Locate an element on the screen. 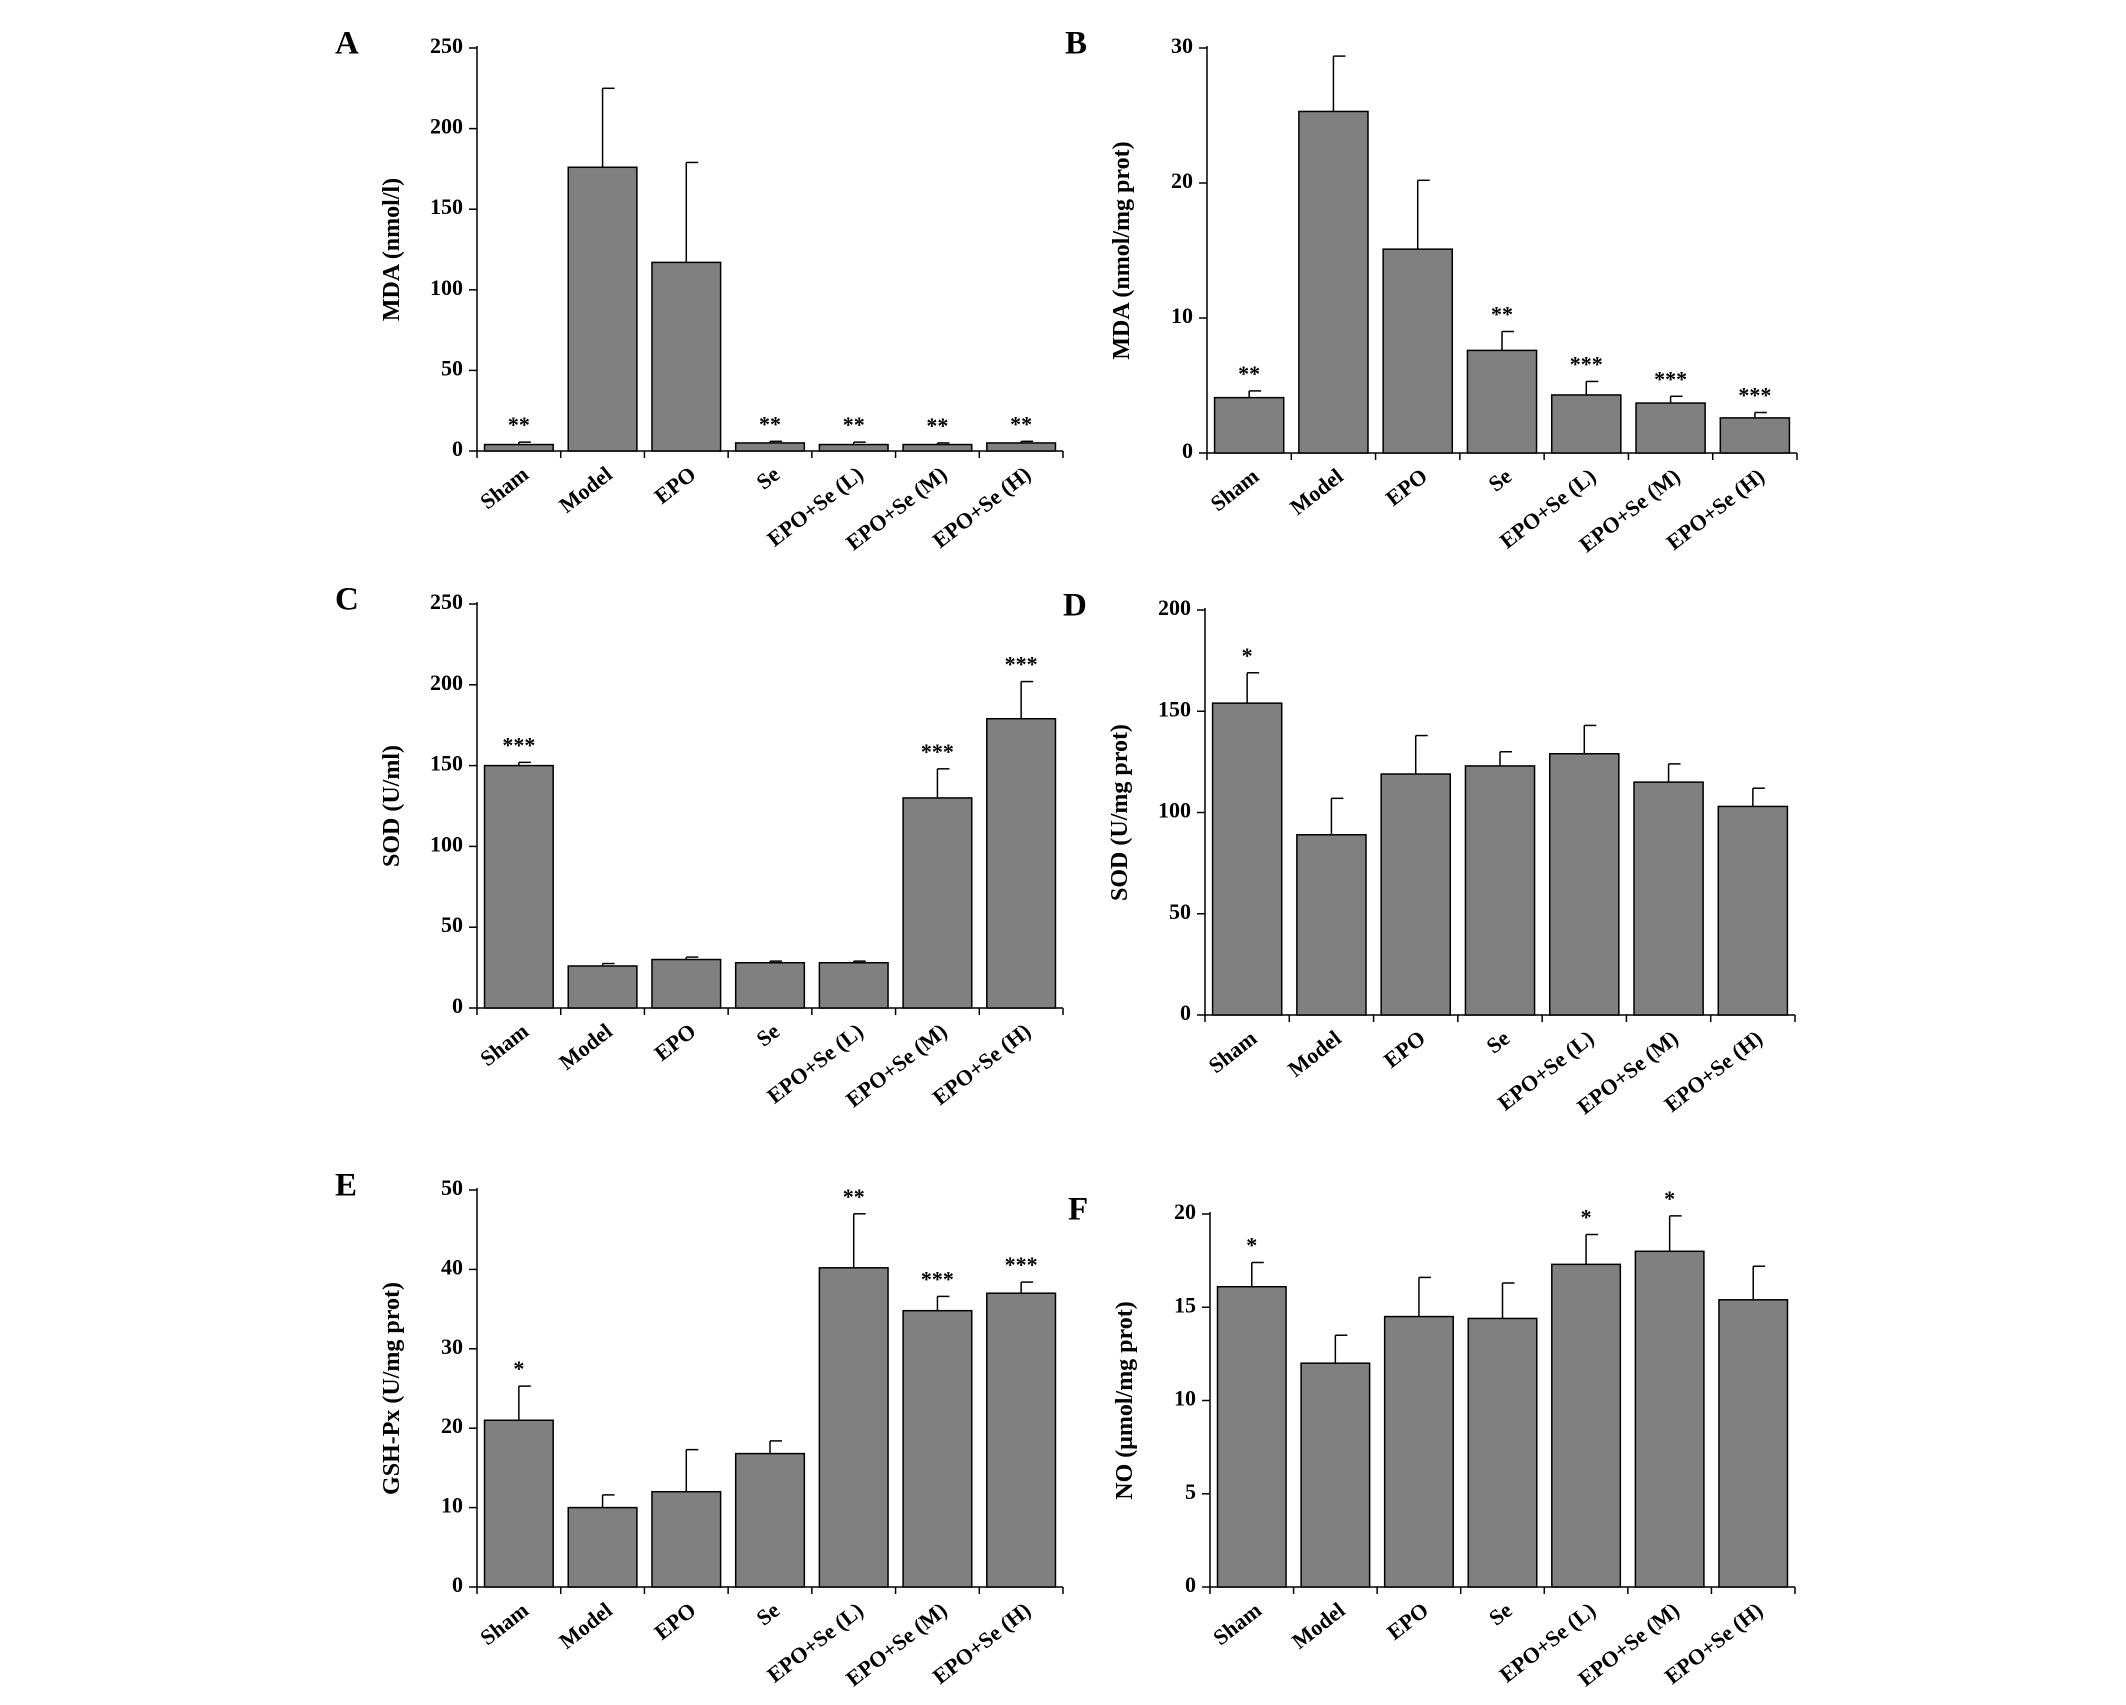 The width and height of the screenshot is (2126, 1705). y-tick-label: 15 is located at coordinates (1185, 1304).